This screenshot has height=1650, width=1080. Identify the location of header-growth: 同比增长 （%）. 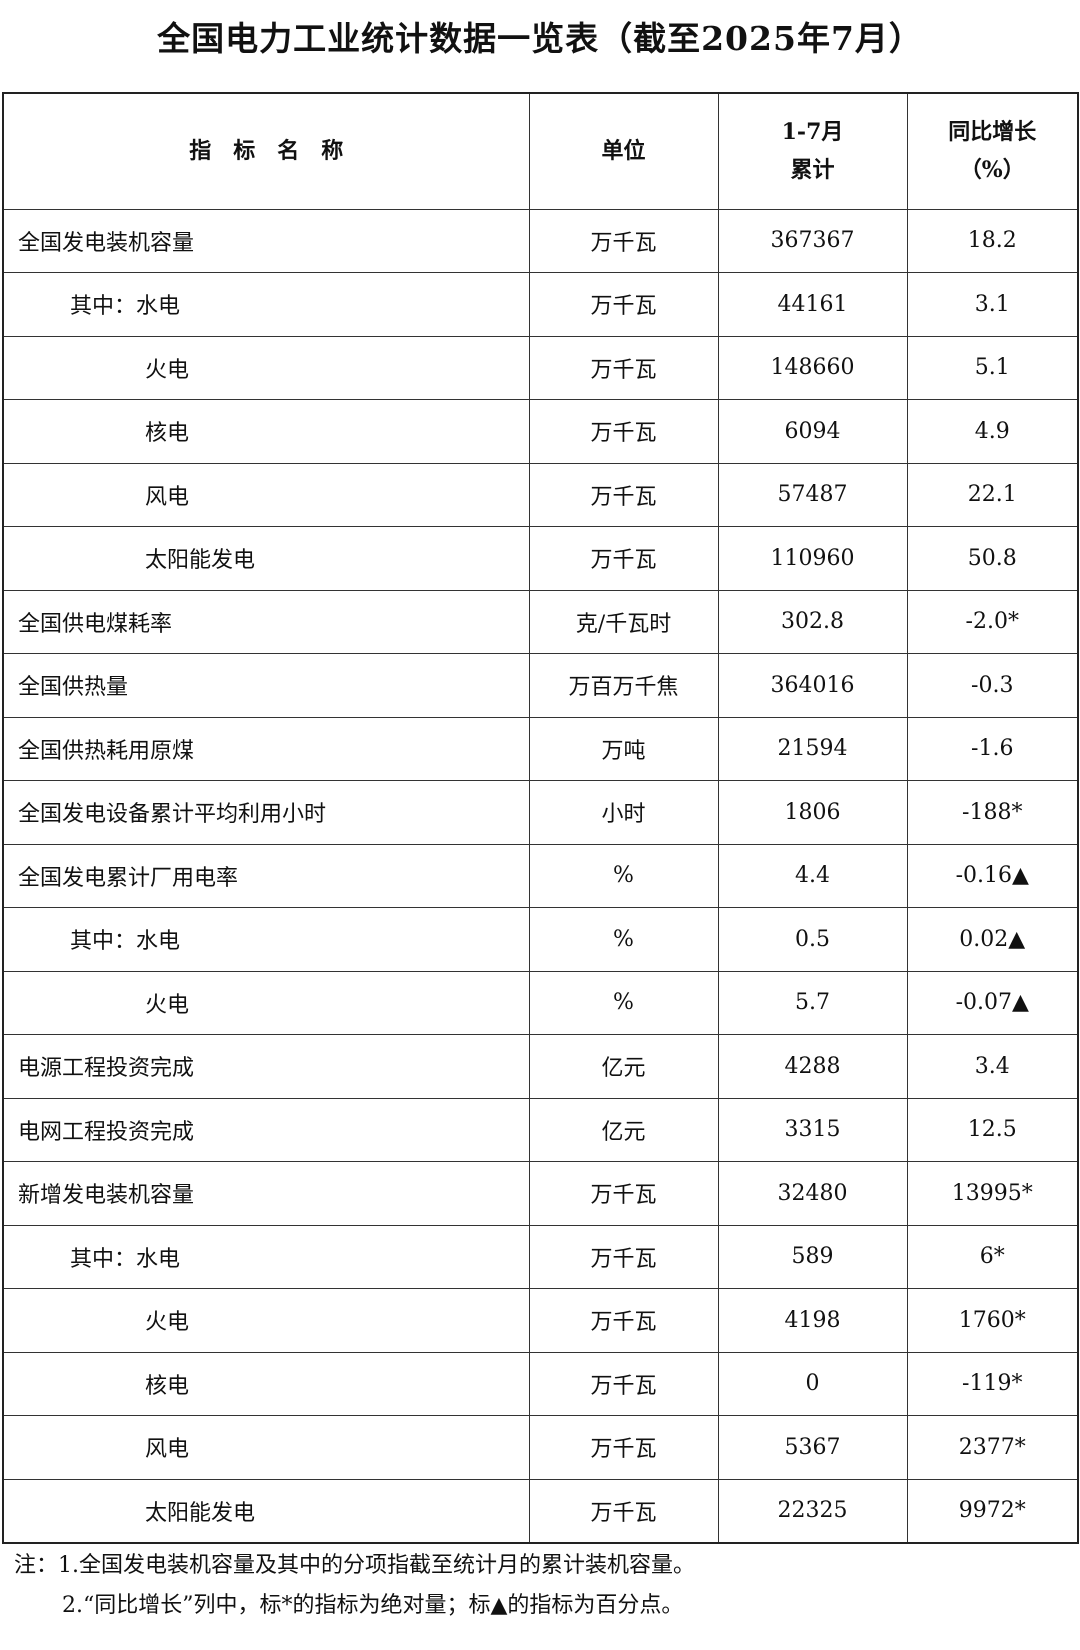
(992, 151).